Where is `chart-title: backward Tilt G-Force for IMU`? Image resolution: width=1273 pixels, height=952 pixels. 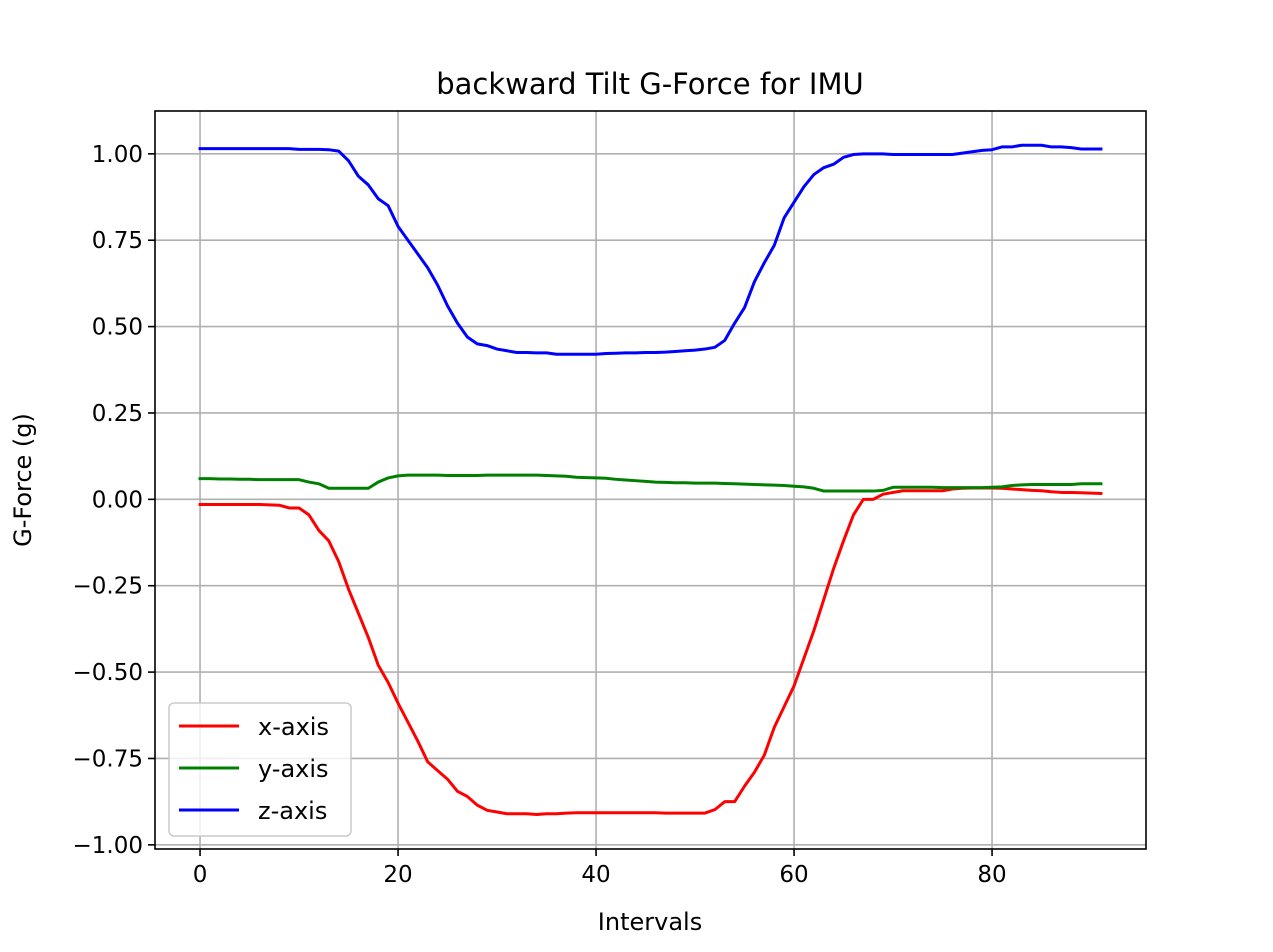 chart-title: backward Tilt G-Force for IMU is located at coordinates (649, 84).